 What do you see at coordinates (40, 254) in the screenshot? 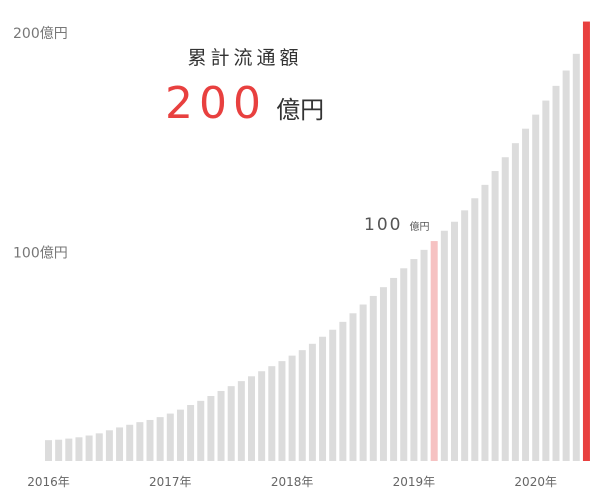
I see `y-tick-label: 100億円` at bounding box center [40, 254].